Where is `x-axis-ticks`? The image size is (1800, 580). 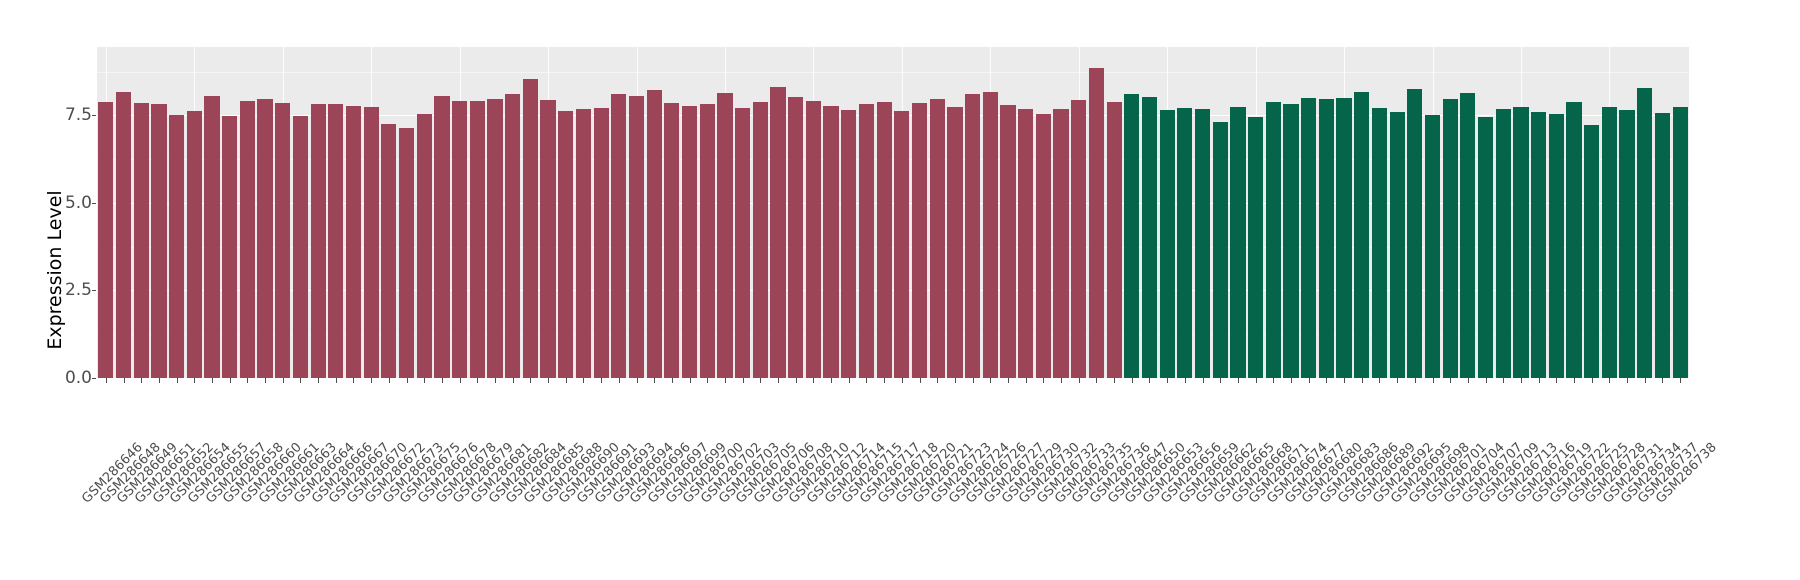 x-axis-ticks is located at coordinates (893, 381).